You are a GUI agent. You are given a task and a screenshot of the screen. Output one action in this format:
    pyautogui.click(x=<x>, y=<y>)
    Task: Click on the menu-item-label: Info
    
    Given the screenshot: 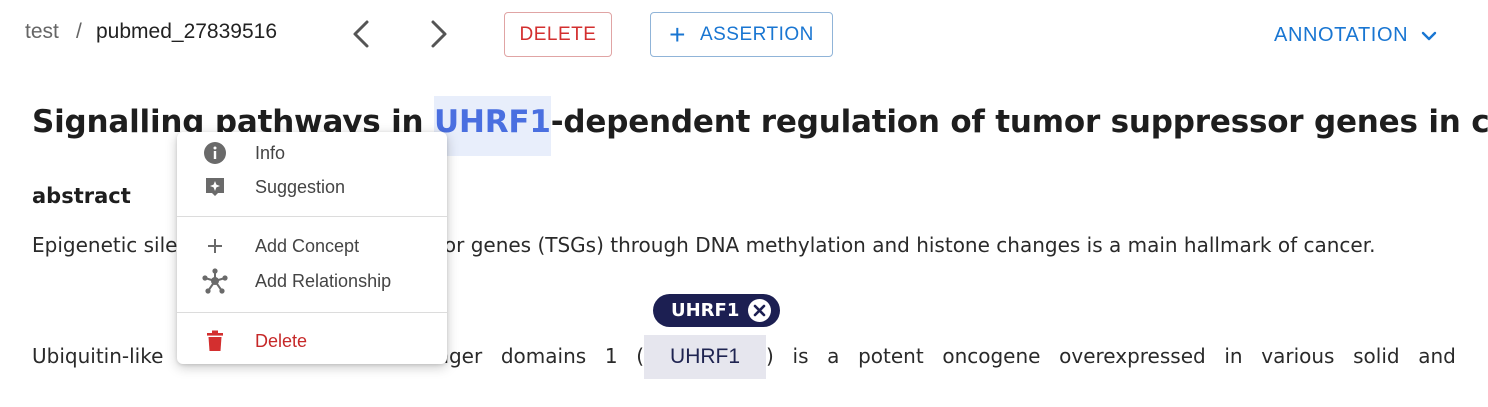 What is the action you would take?
    pyautogui.click(x=270, y=152)
    